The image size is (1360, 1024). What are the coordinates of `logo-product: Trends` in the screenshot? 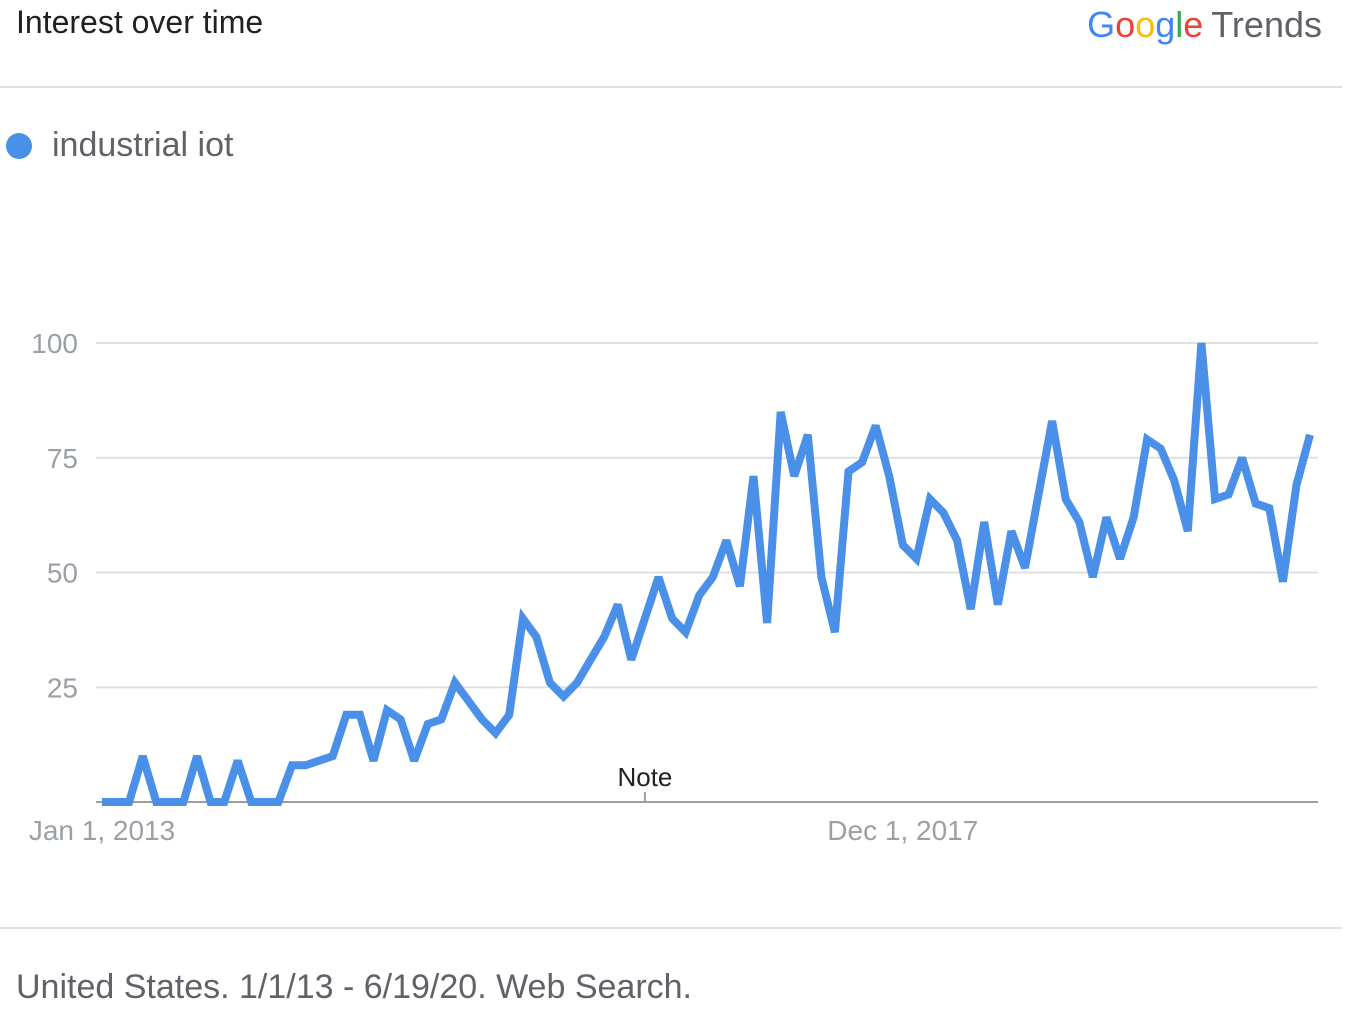 It's located at (1266, 24).